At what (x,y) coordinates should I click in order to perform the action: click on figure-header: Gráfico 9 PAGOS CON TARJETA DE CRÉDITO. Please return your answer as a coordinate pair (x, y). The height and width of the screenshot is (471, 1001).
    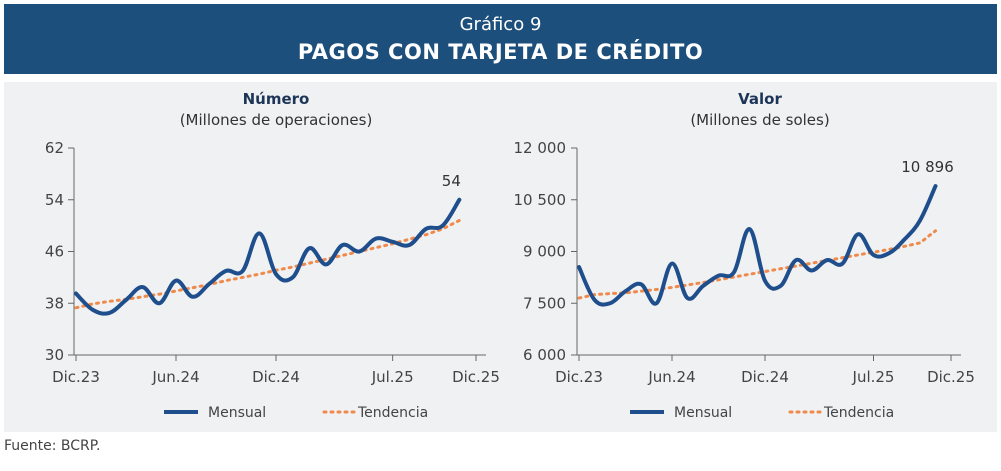
    Looking at the image, I should click on (500, 39).